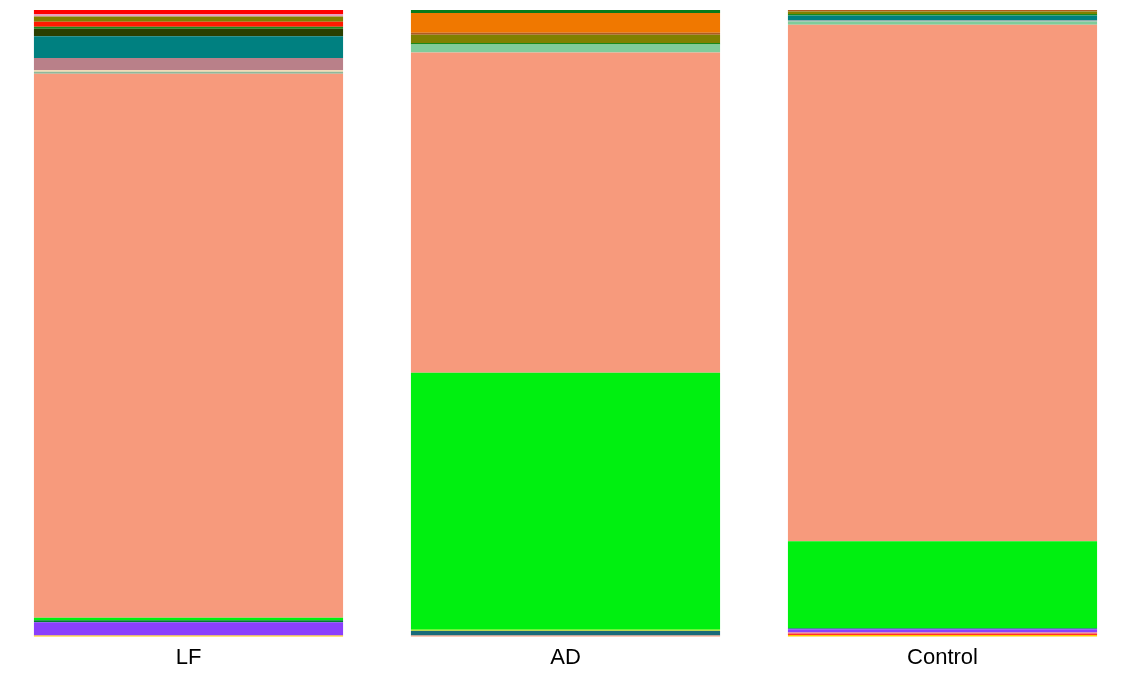 This screenshot has height=691, width=1131. What do you see at coordinates (942, 656) in the screenshot?
I see `x-tick-label: Control` at bounding box center [942, 656].